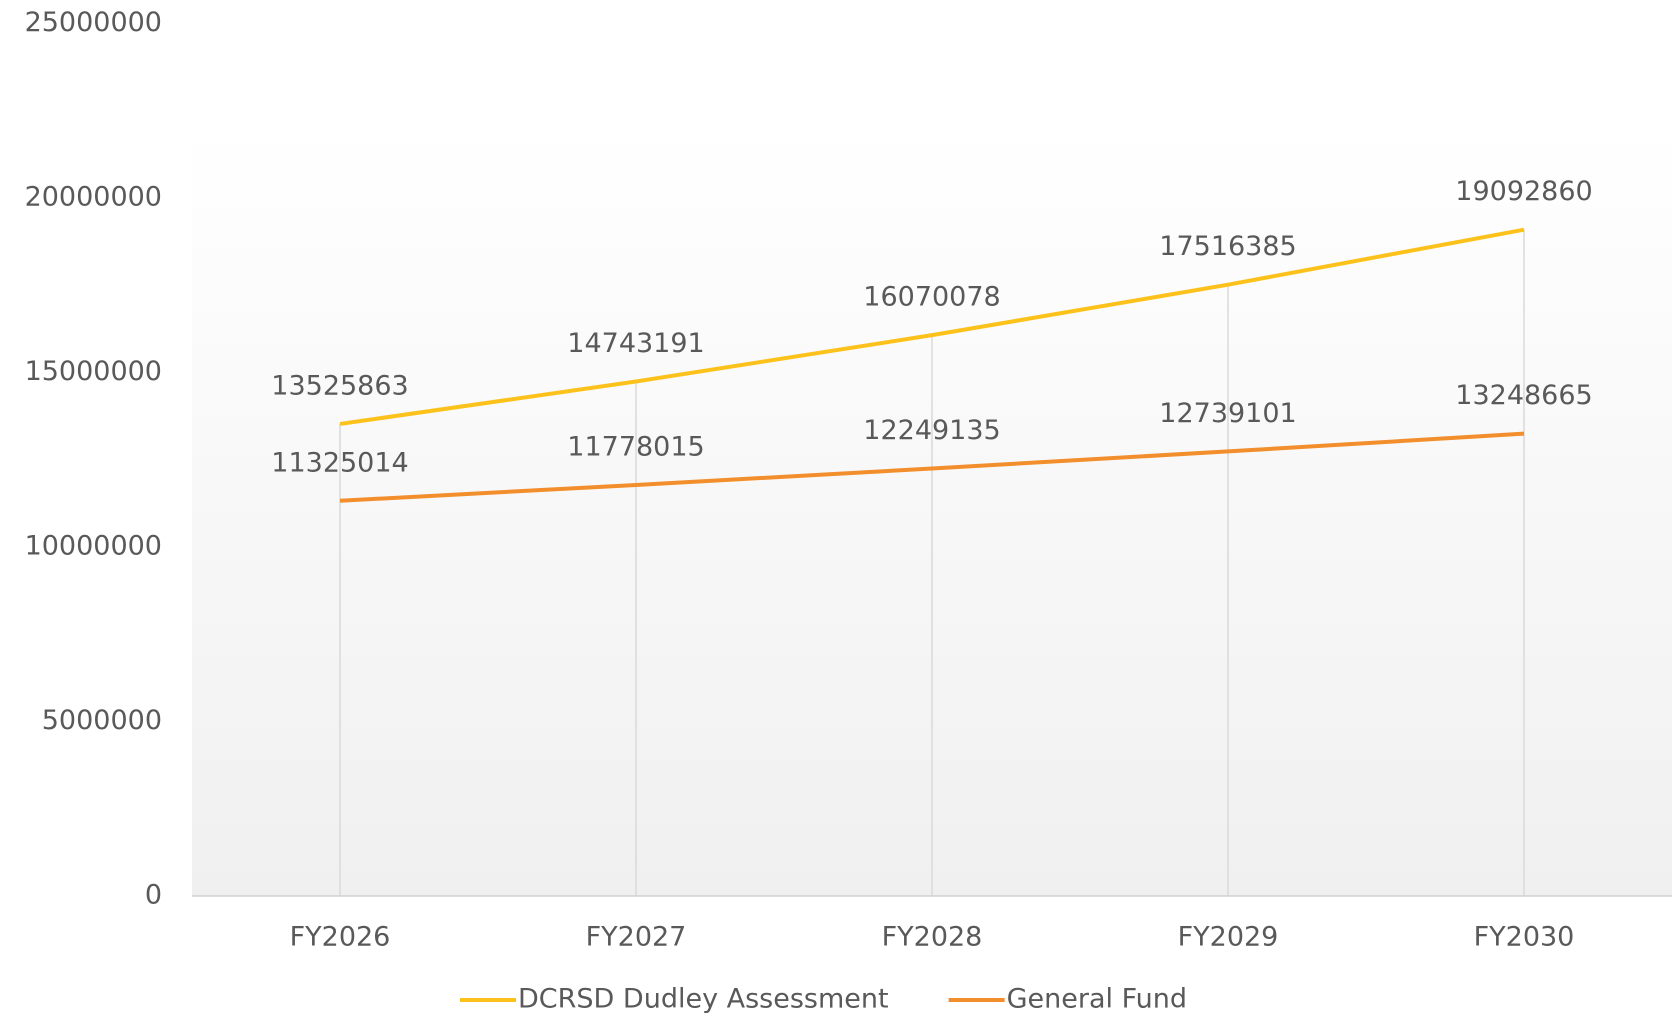 This screenshot has width=1672, height=1018. What do you see at coordinates (93, 22) in the screenshot?
I see `y-tick-label: 25000000` at bounding box center [93, 22].